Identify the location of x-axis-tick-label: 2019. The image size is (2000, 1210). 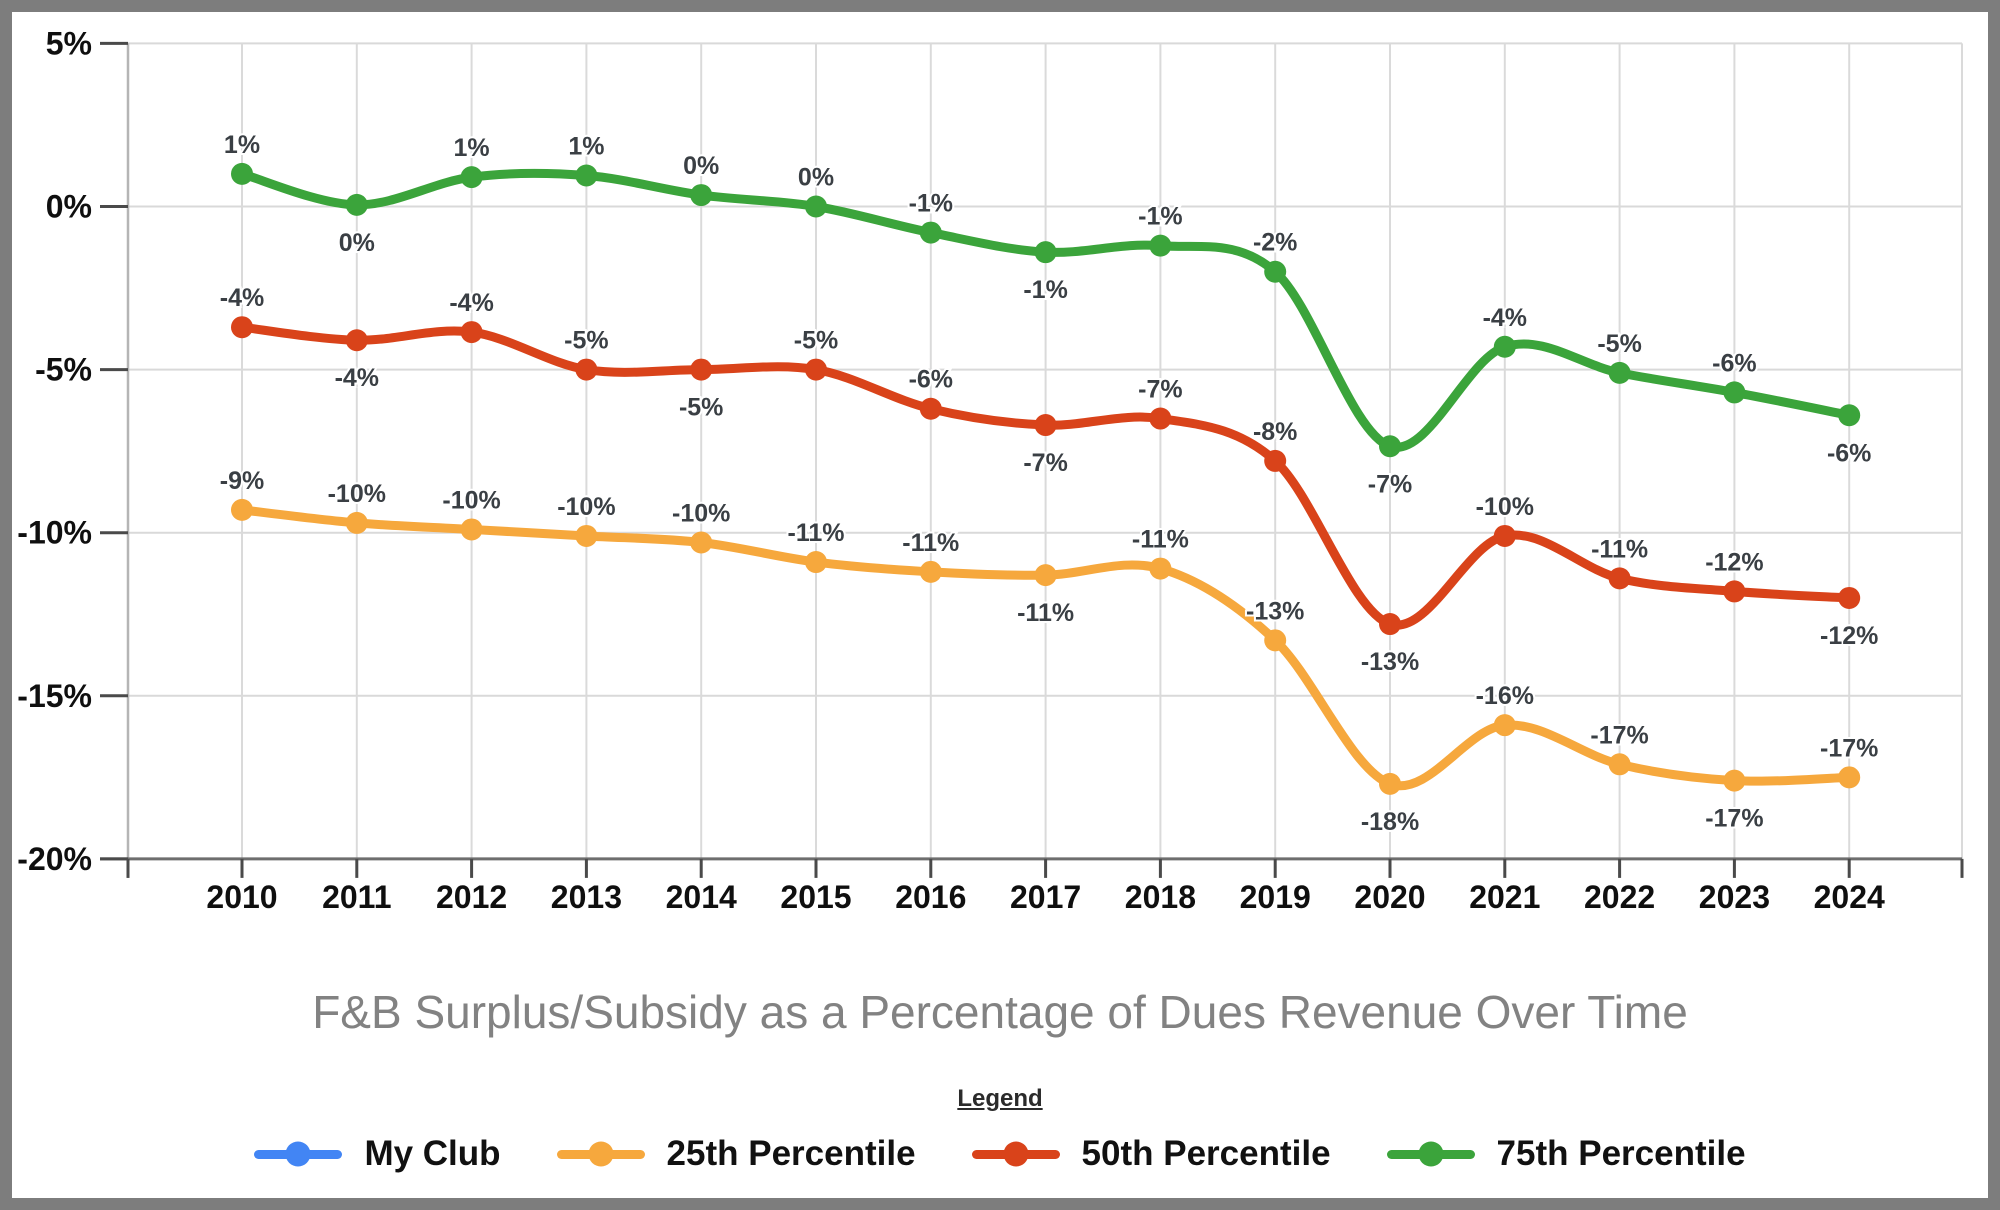
(1275, 897).